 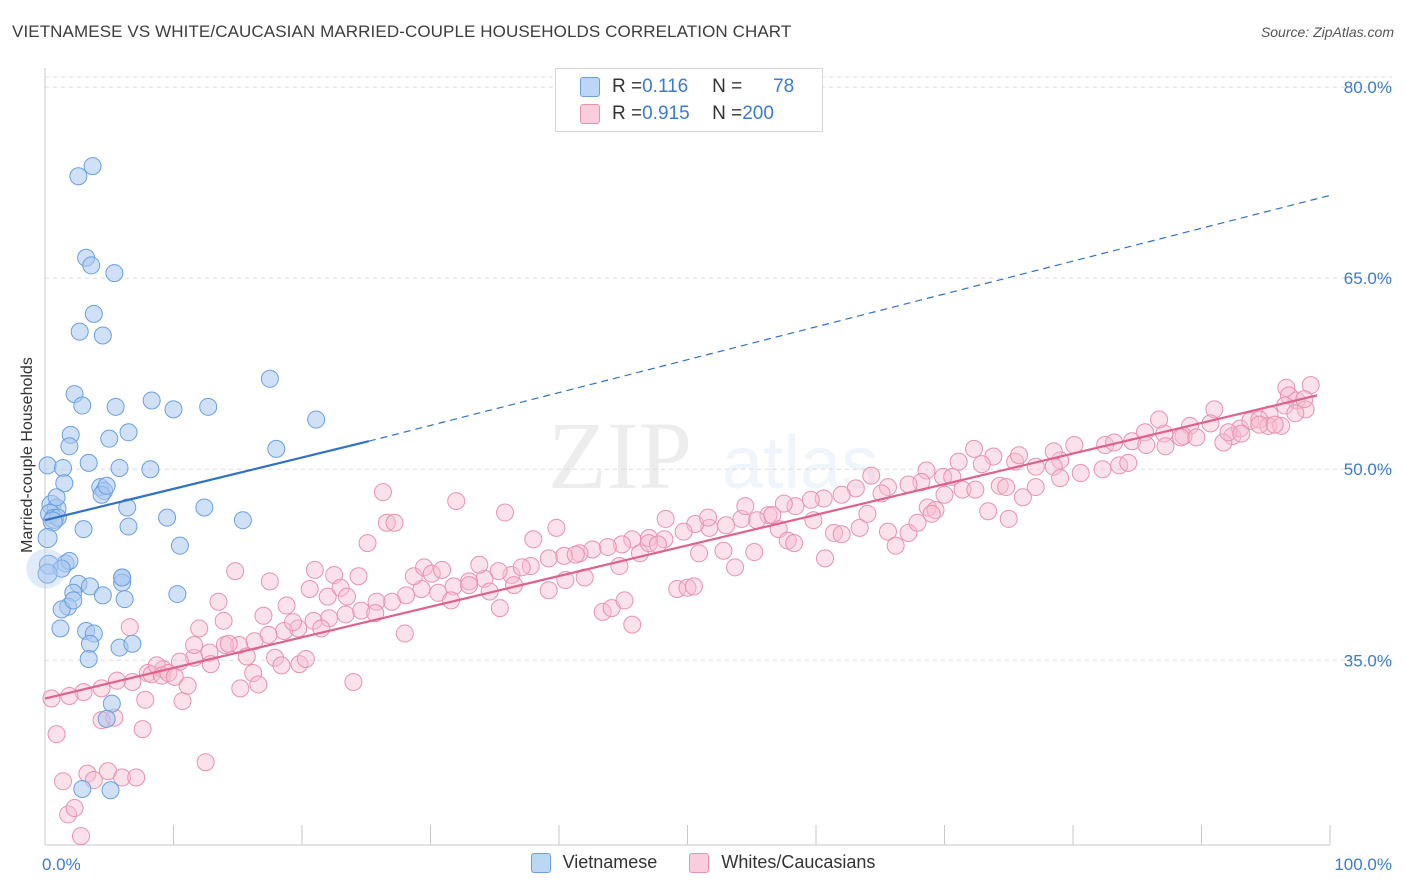 I want to click on series-legend-white: Whites/Caucasians, so click(x=782, y=862).